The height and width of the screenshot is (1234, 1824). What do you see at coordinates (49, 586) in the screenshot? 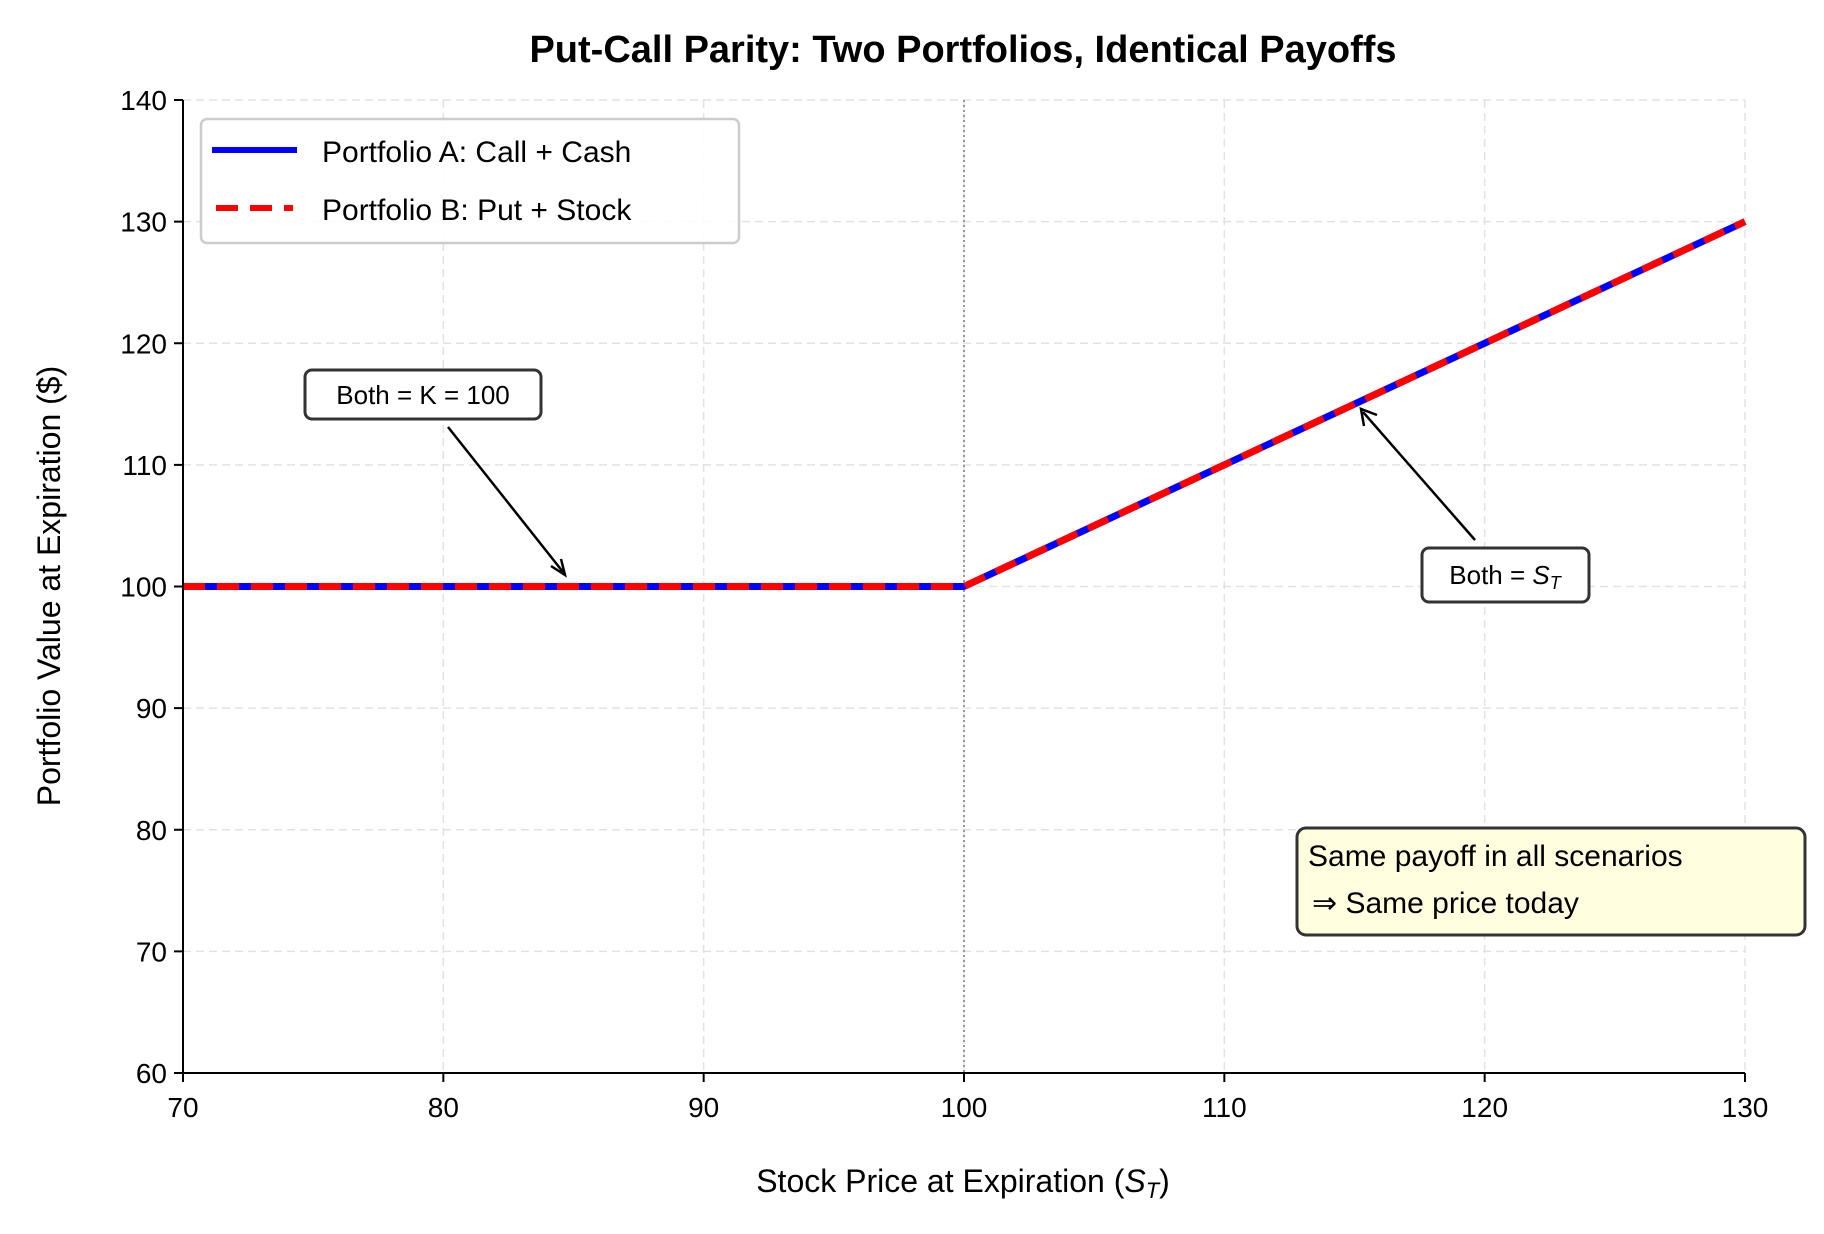
I see `y-axis-label: Portfolio Value at Expiration ($)` at bounding box center [49, 586].